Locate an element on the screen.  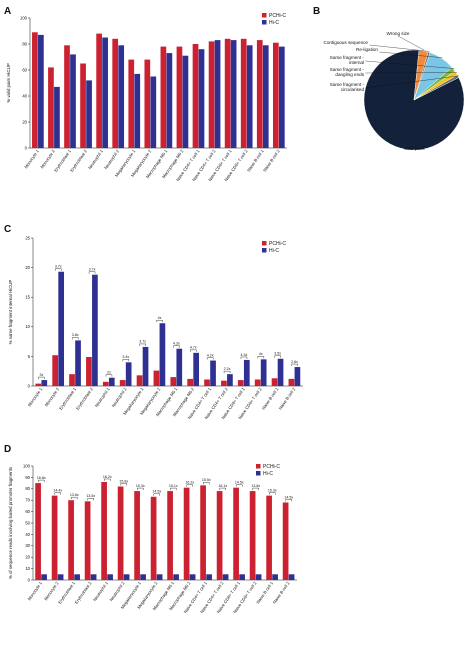
y-tick-label: 100 is located at coordinates (27, 465).